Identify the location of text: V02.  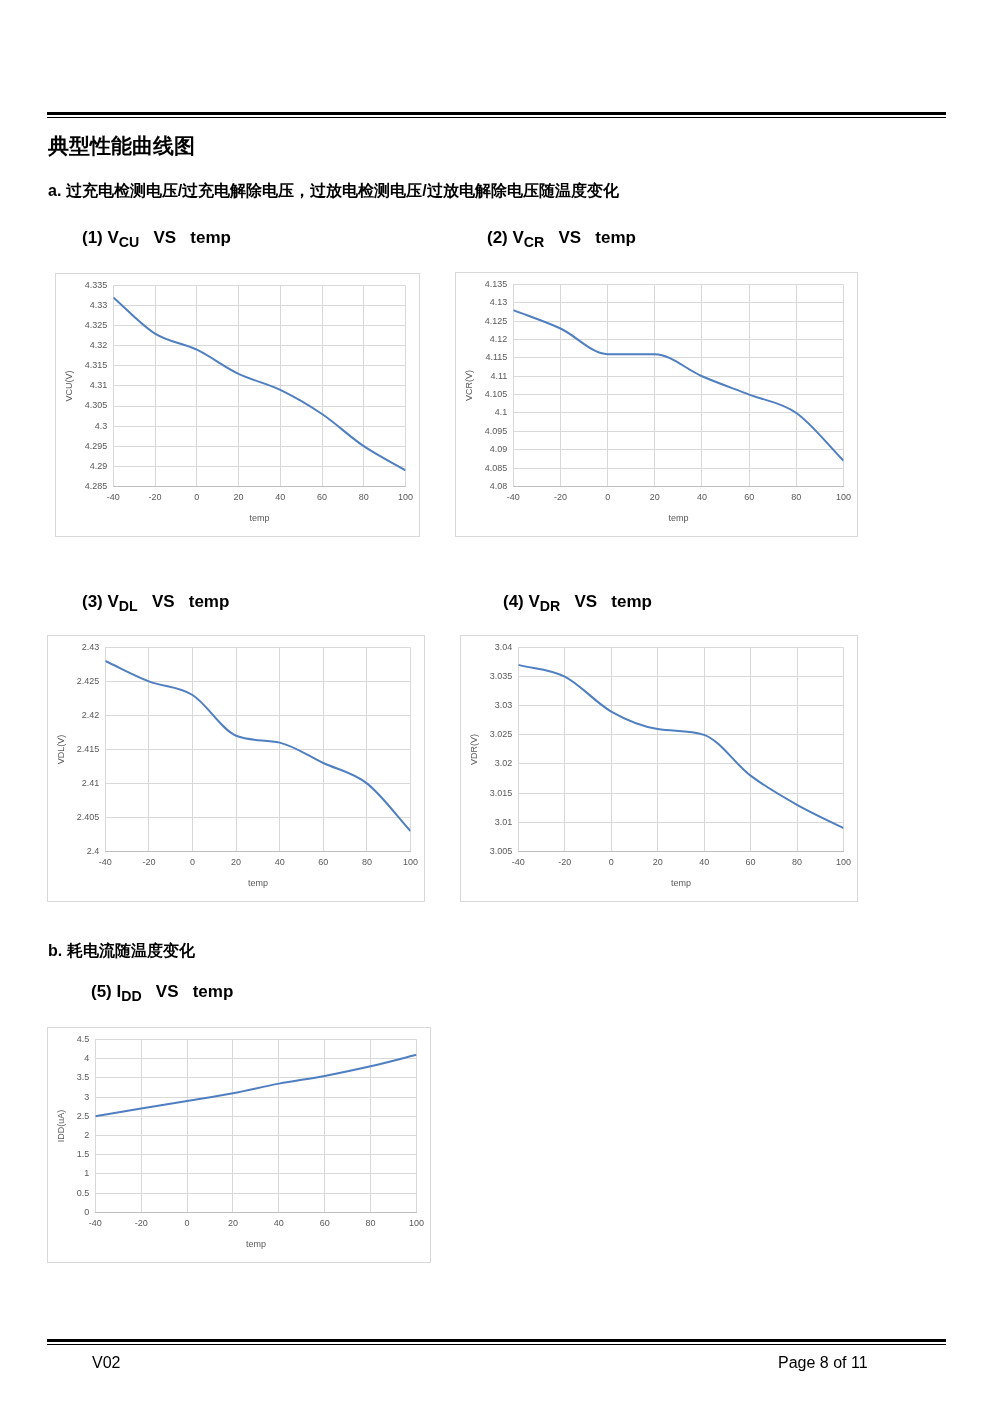
(106, 1363).